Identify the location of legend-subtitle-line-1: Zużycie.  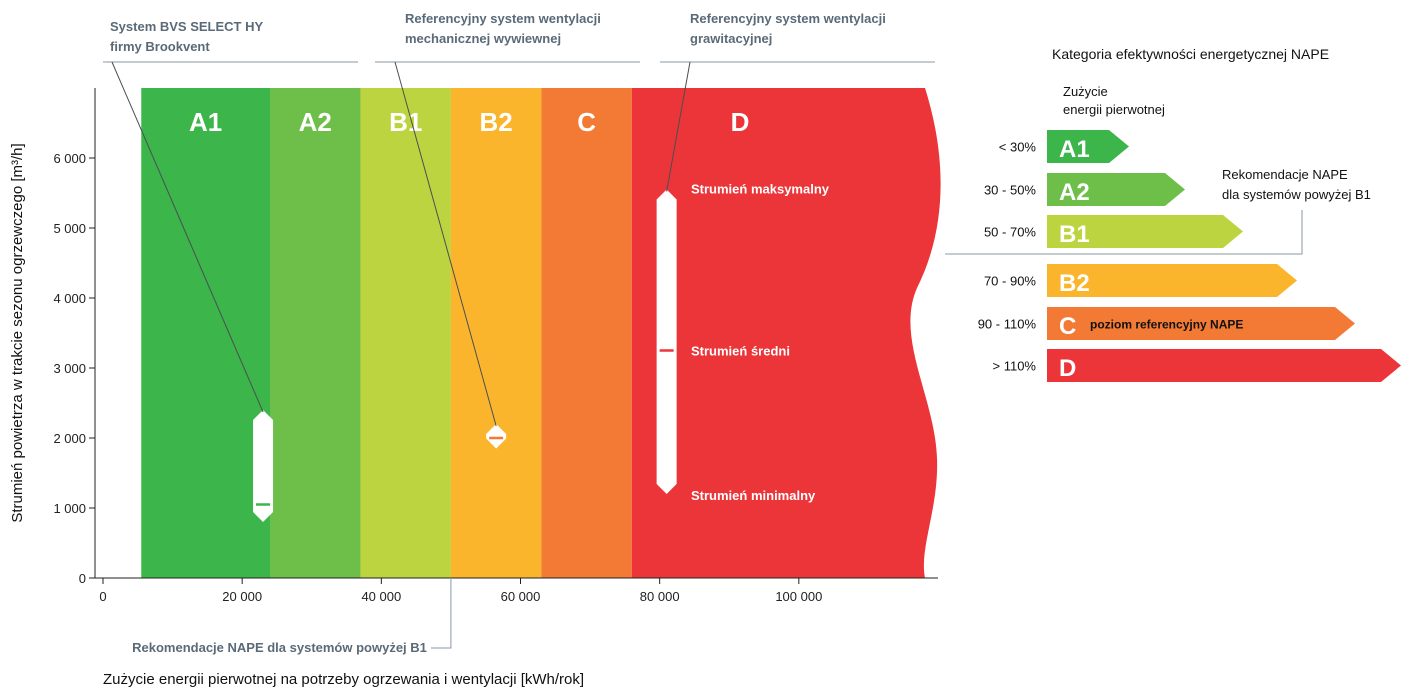
(1085, 91).